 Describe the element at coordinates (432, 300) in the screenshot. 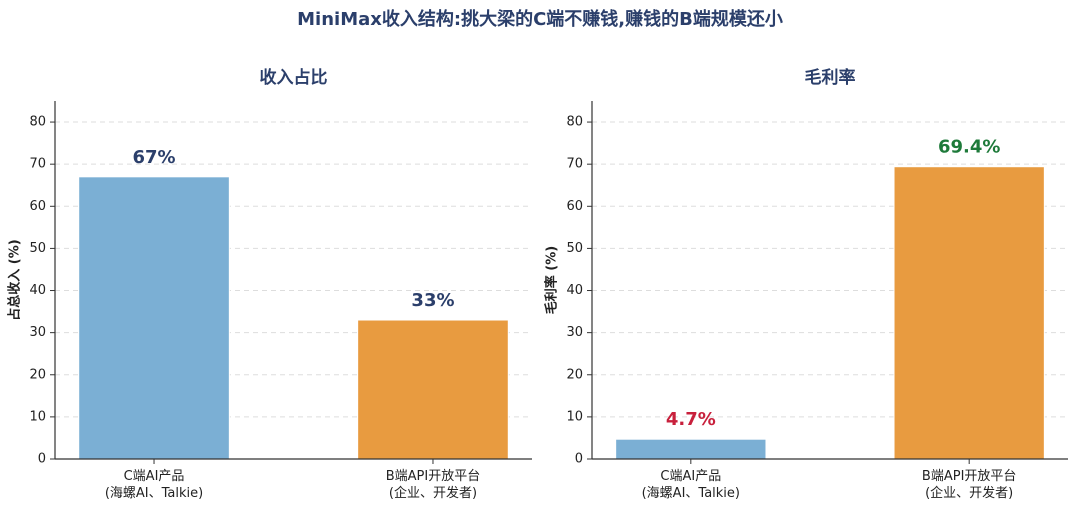

I see `value-label: 33%` at that location.